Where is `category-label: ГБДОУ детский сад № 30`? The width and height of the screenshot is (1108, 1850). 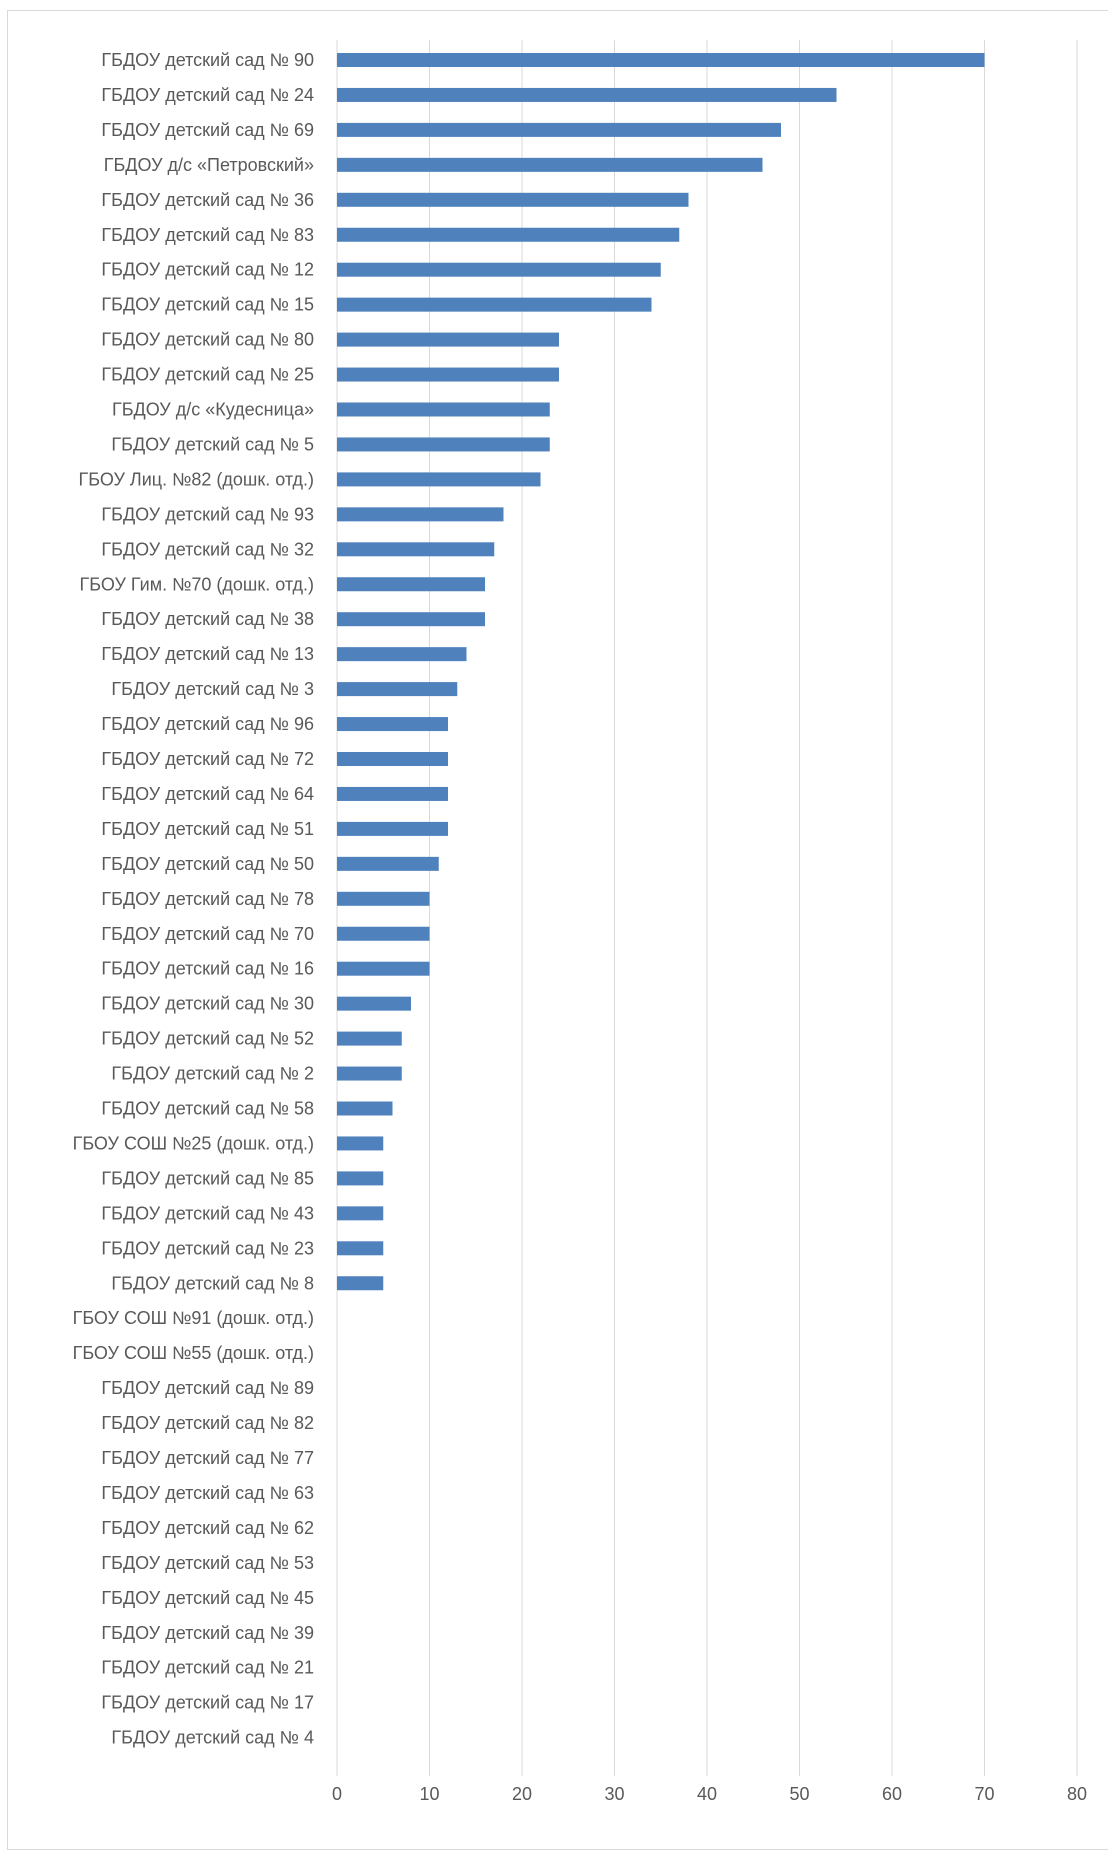 category-label: ГБДОУ детский сад № 30 is located at coordinates (207, 1004).